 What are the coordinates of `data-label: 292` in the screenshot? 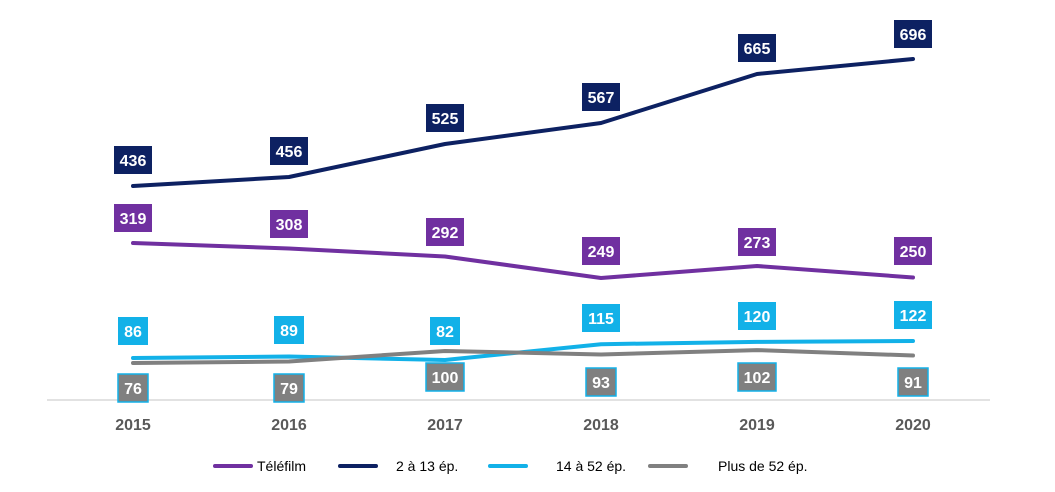 It's located at (445, 232).